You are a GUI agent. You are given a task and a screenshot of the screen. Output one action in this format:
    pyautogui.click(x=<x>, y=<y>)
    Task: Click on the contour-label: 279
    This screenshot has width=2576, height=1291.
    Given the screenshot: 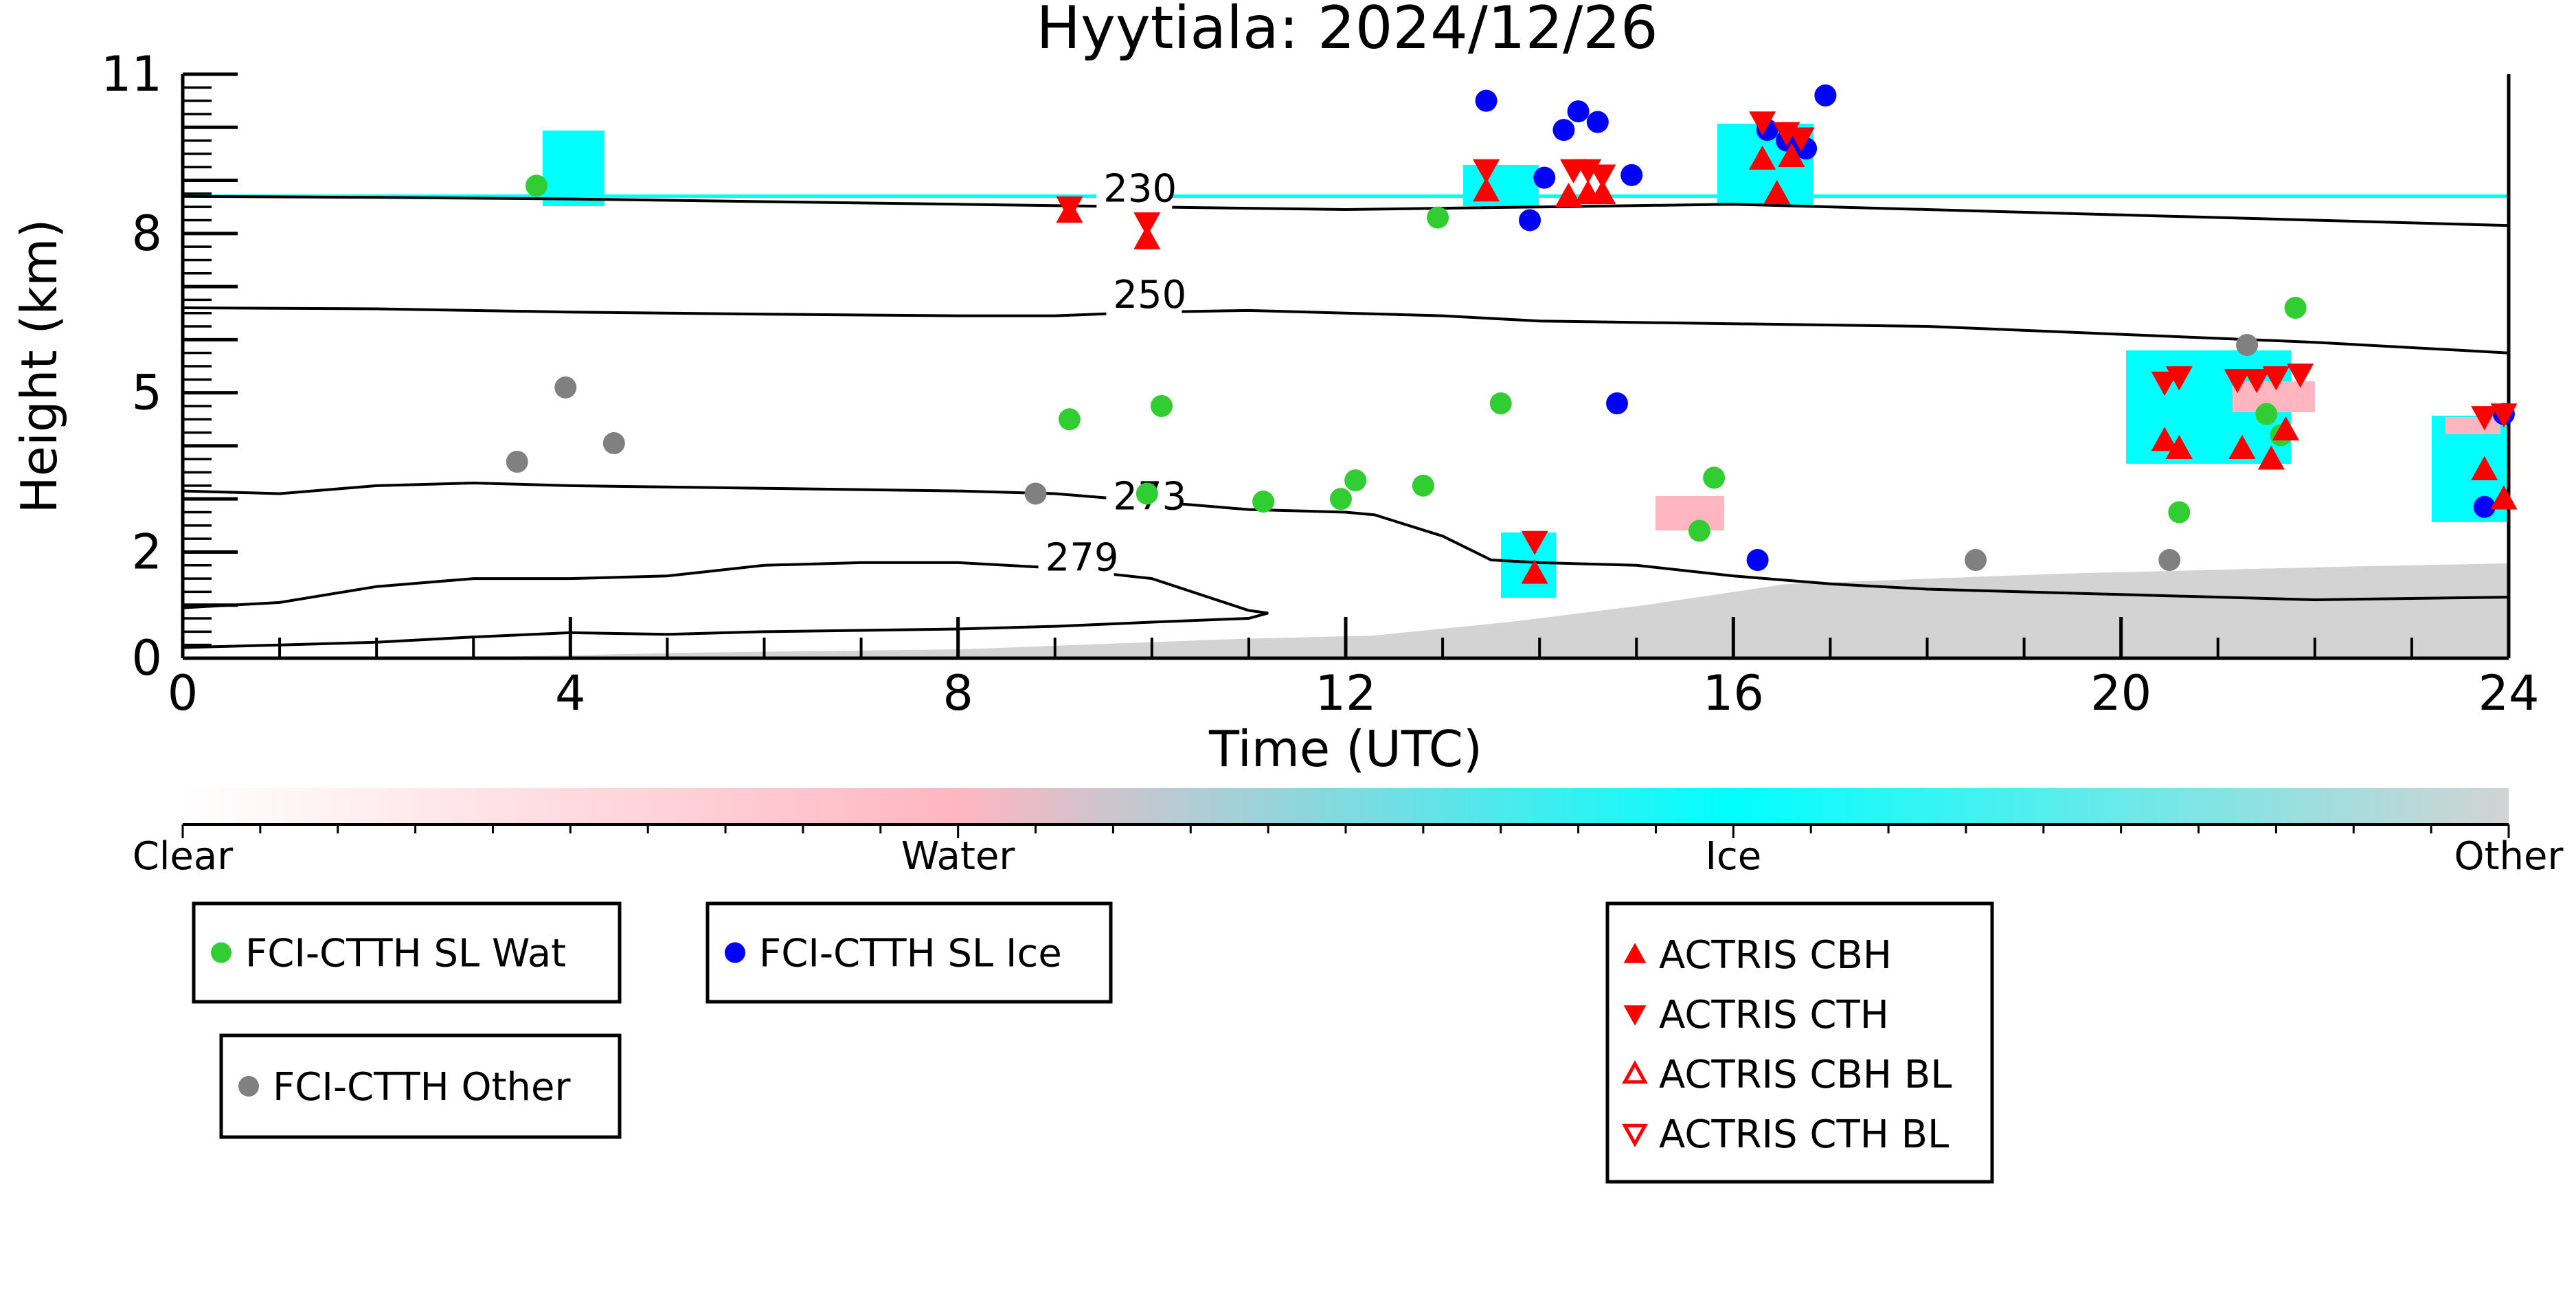 What is the action you would take?
    pyautogui.click(x=1082, y=558)
    